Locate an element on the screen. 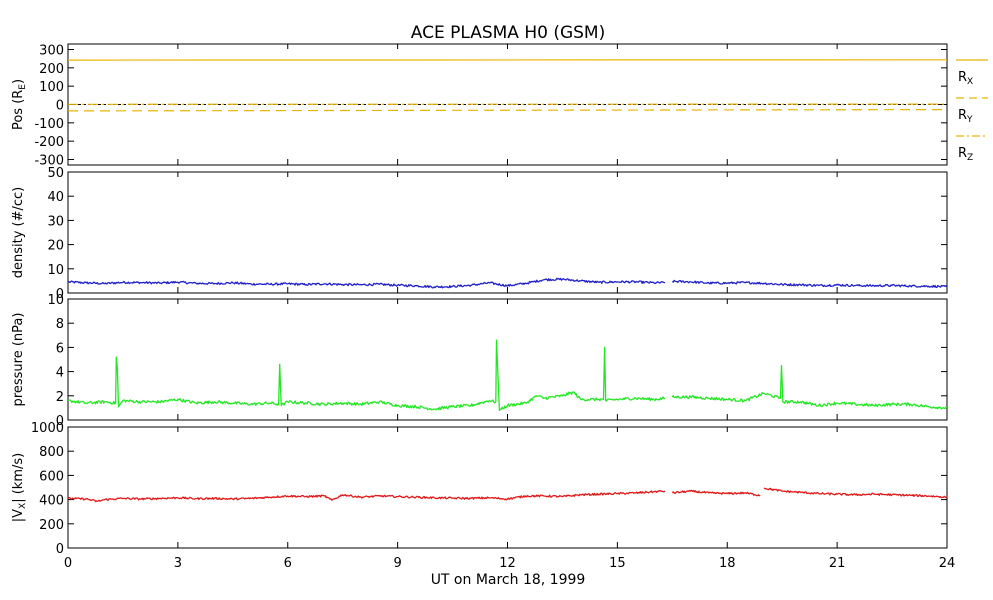 This screenshot has width=993, height=600. x-tick-label: 15 is located at coordinates (617, 563).